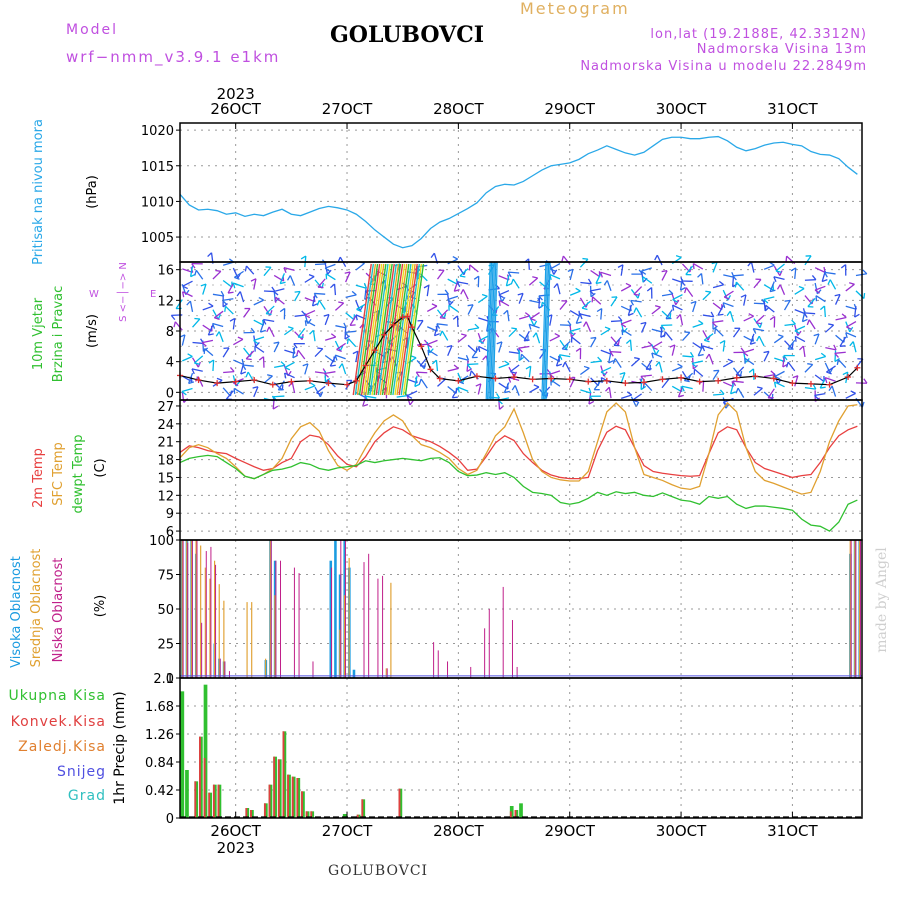 This screenshot has width=900, height=900. Describe the element at coordinates (681, 109) in the screenshot. I see `time-tick-top: 30OCT` at that location.